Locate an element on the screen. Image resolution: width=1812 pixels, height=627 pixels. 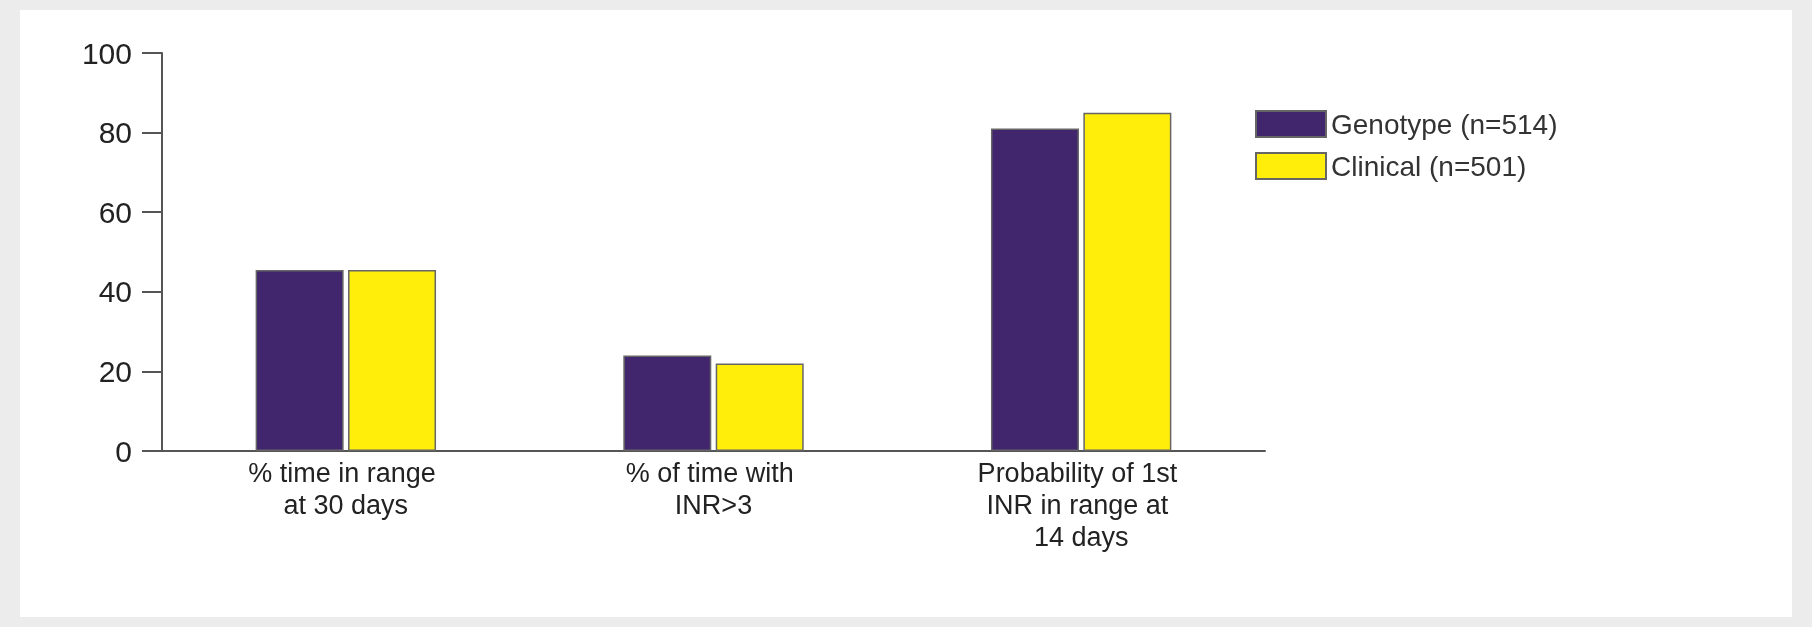
legend-label: Genotype (n=514) is located at coordinates (1444, 124).